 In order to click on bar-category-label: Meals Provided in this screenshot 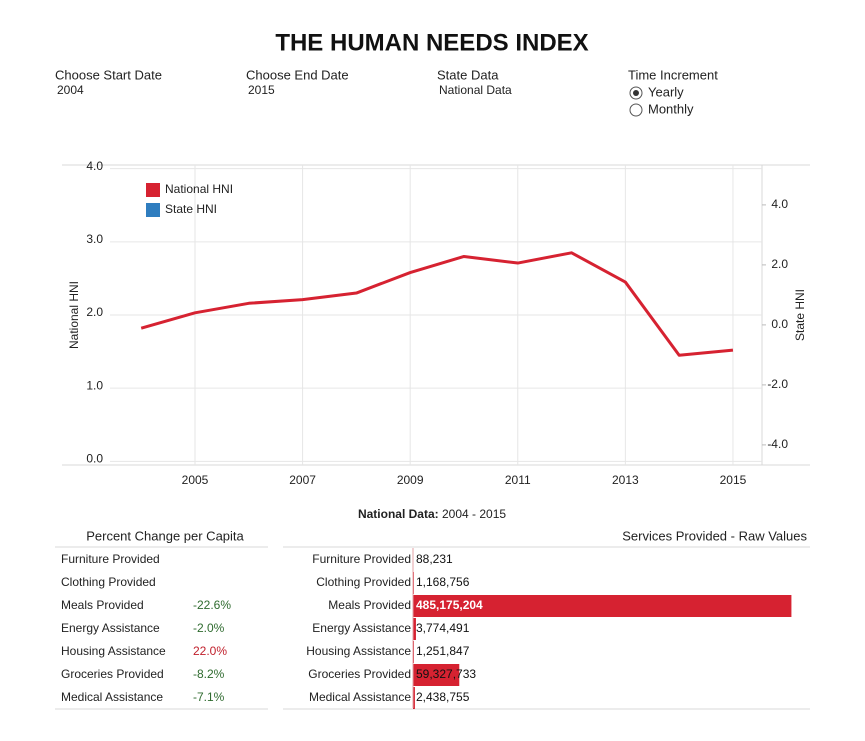, I will do `click(369, 605)`.